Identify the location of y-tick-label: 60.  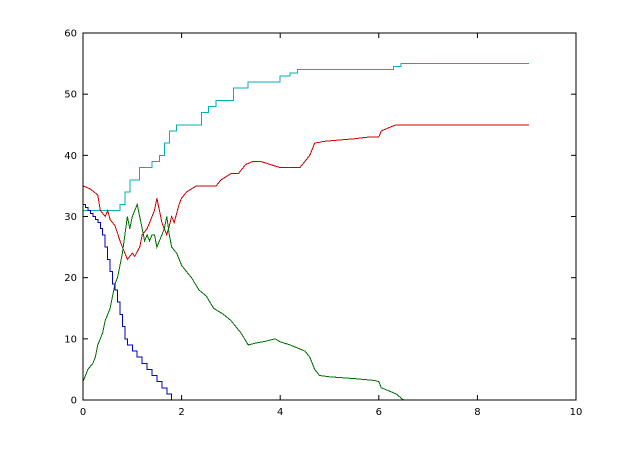
(70, 34).